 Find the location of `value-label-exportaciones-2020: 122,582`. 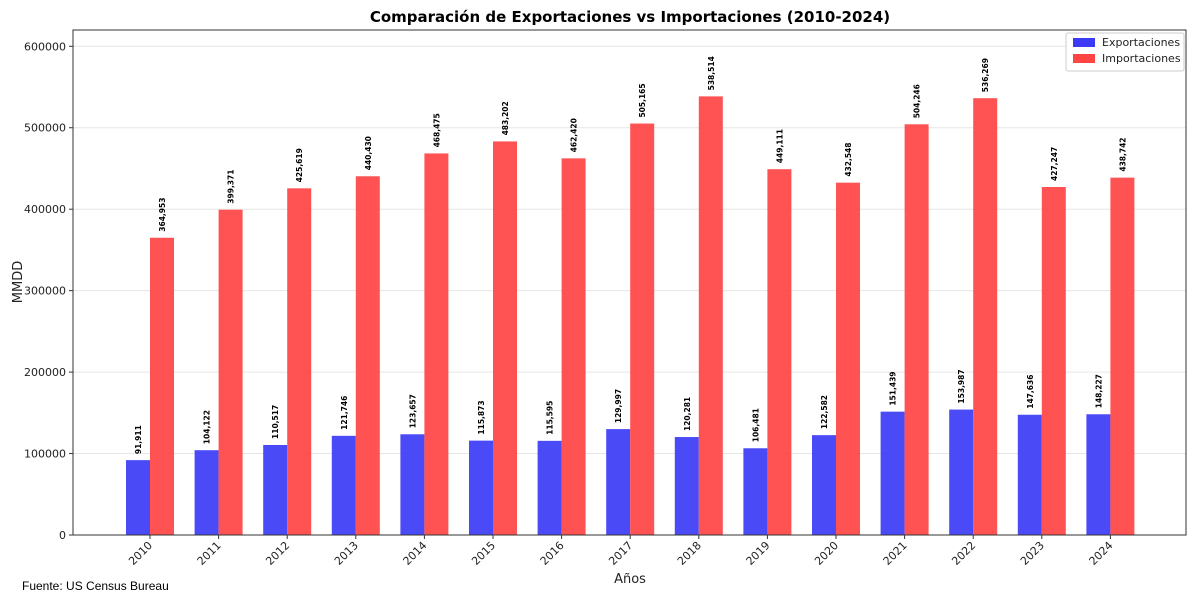

value-label-exportaciones-2020: 122,582 is located at coordinates (824, 412).